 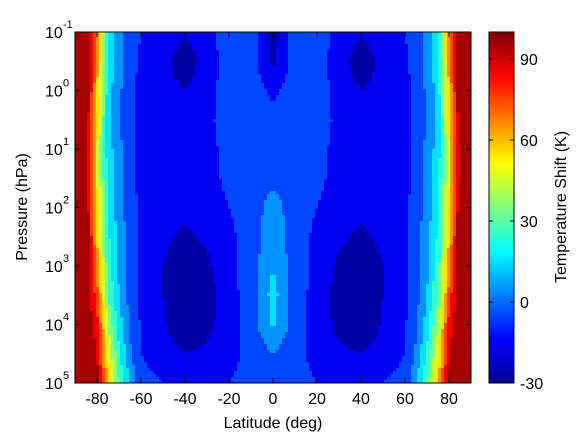 I want to click on x-tick-label: -40, so click(x=184, y=399).